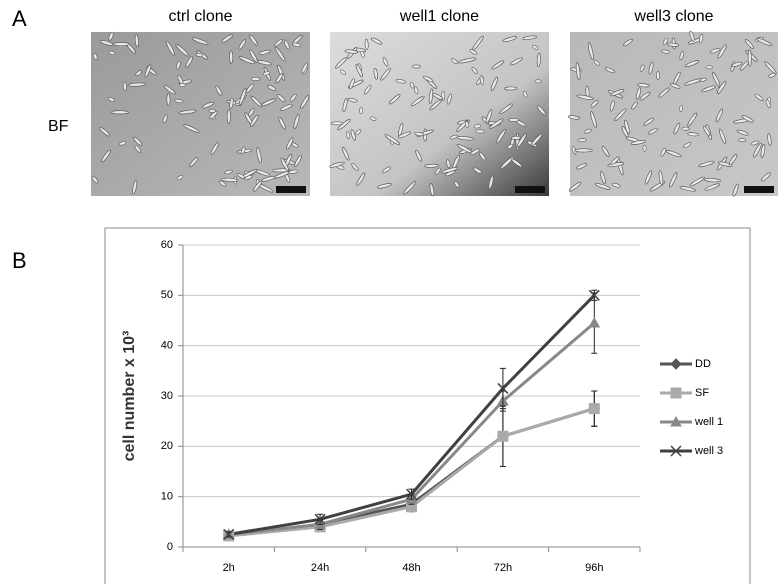 Image resolution: width=778 pixels, height=584 pixels. Describe the element at coordinates (167, 497) in the screenshot. I see `y-tick-label: 10` at that location.